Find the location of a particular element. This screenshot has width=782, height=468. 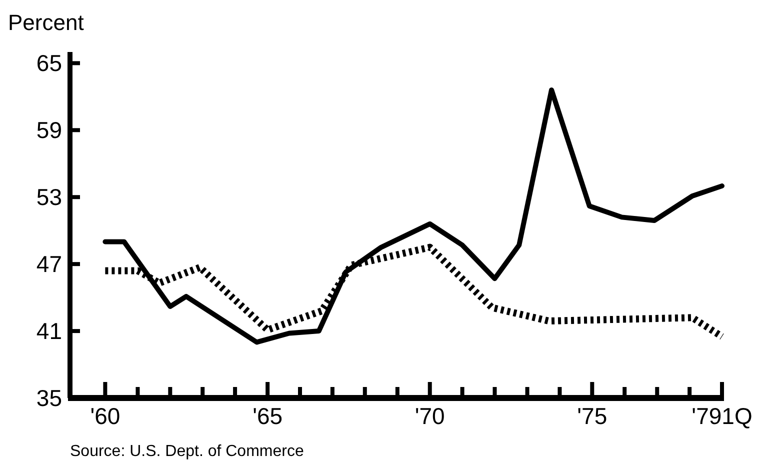

x-tick-label: '791Q is located at coordinates (722, 416).